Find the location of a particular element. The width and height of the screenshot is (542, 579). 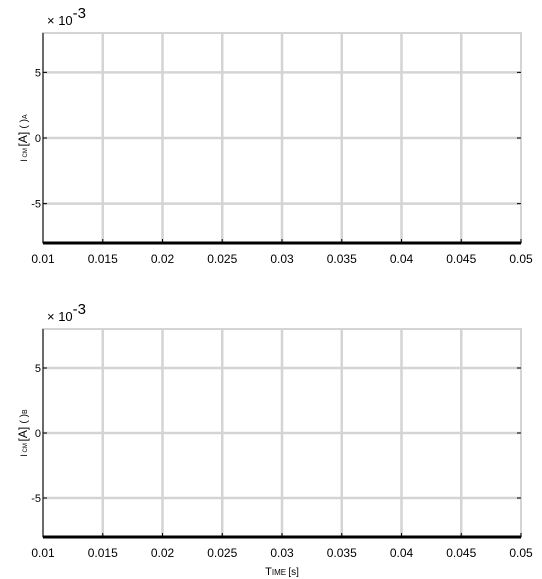

panel-b-x-axis-label: TIME [s] is located at coordinates (282, 572).